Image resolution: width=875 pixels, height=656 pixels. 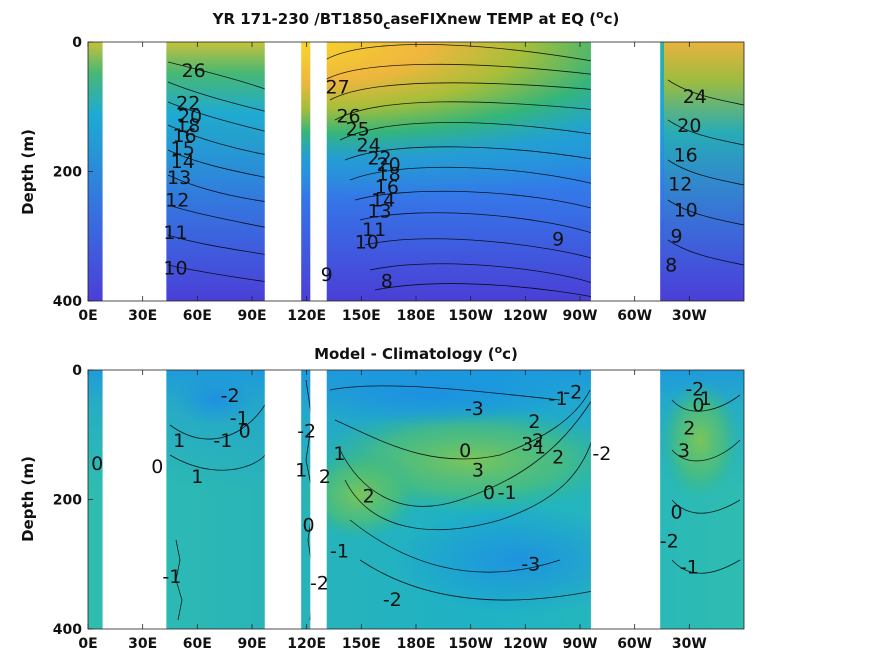 What do you see at coordinates (416, 316) in the screenshot?
I see `top-x-tick-label: 180E` at bounding box center [416, 316].